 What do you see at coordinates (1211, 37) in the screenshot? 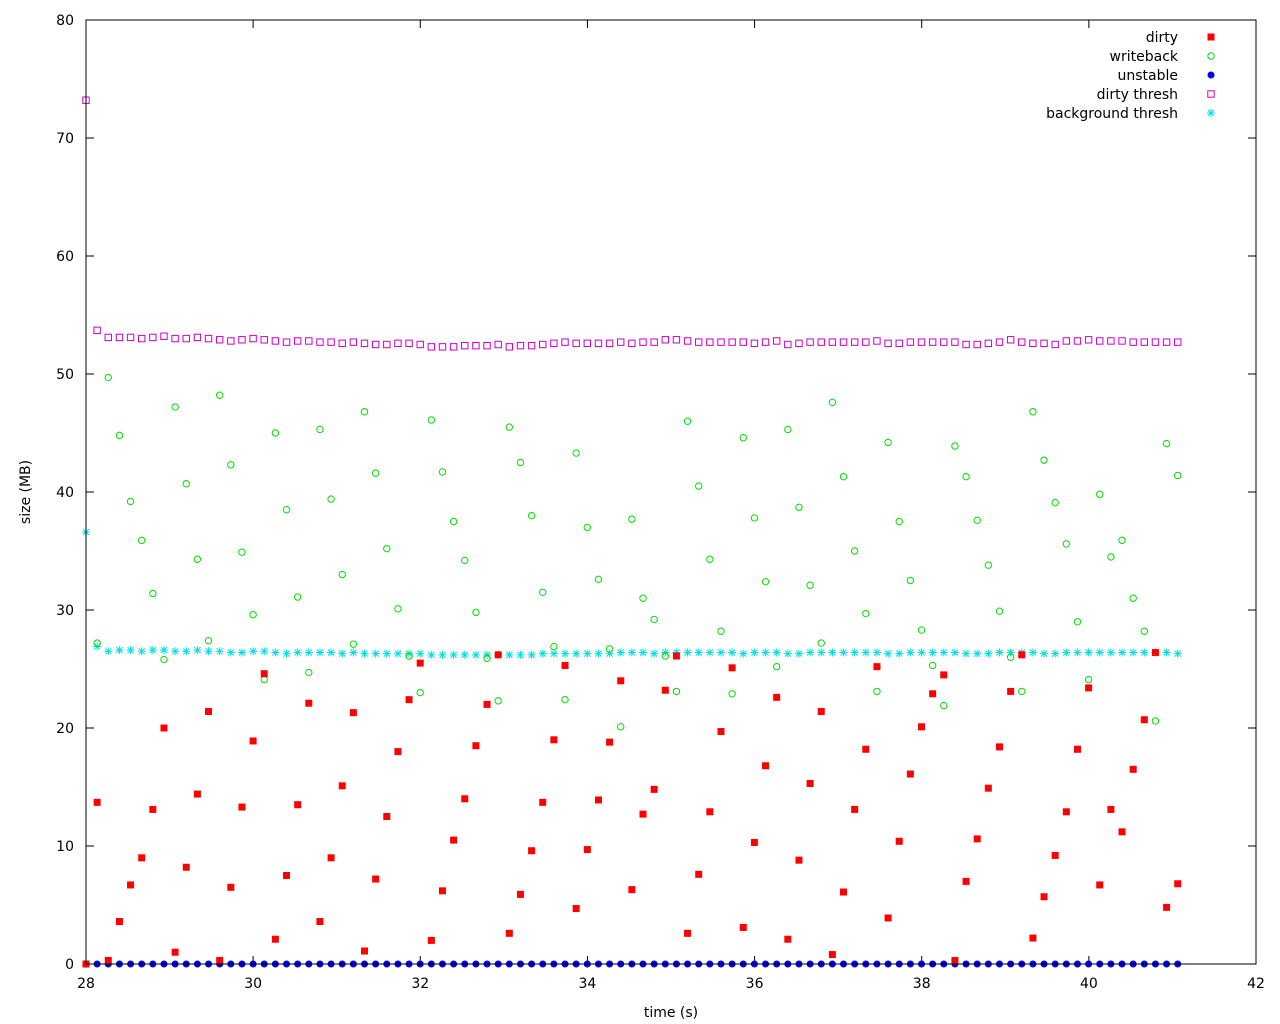
I see `legend-marker` at bounding box center [1211, 37].